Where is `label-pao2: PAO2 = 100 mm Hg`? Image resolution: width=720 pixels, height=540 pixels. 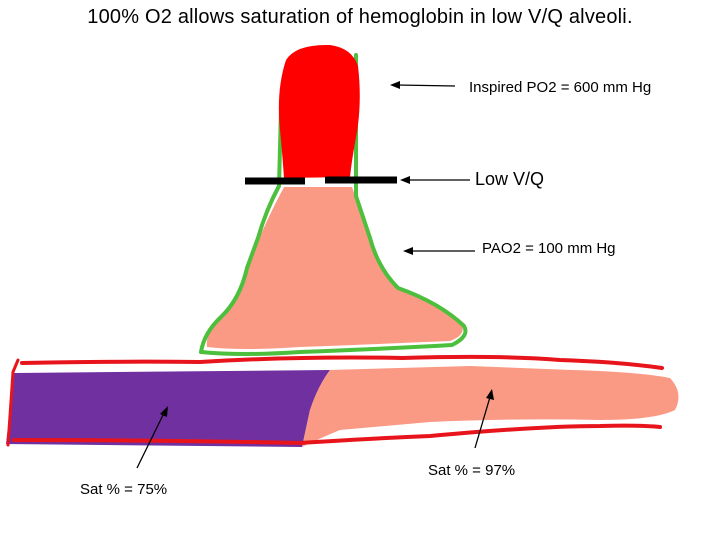
label-pao2: PAO2 = 100 mm Hg is located at coordinates (549, 248).